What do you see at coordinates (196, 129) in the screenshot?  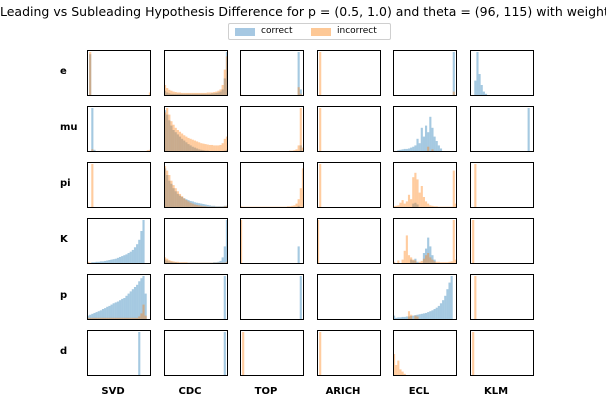 I see `panel-mu-CDC` at bounding box center [196, 129].